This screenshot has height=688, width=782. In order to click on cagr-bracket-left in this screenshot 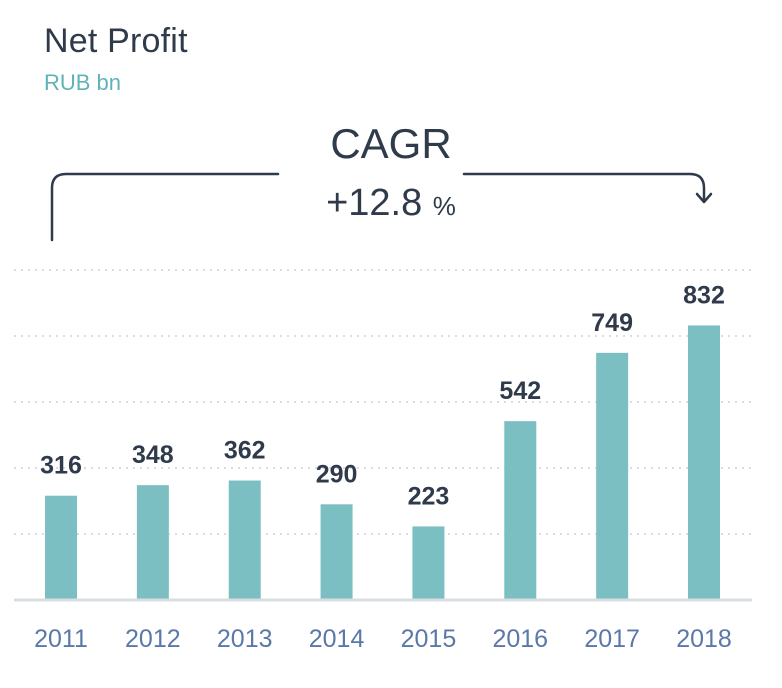, I will do `click(165, 207)`.